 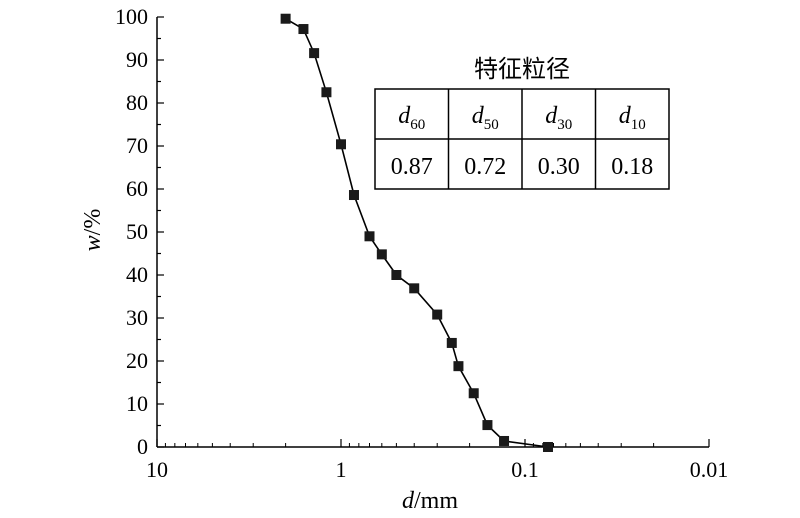 What do you see at coordinates (341, 469) in the screenshot?
I see `x-tick-label: 1` at bounding box center [341, 469].